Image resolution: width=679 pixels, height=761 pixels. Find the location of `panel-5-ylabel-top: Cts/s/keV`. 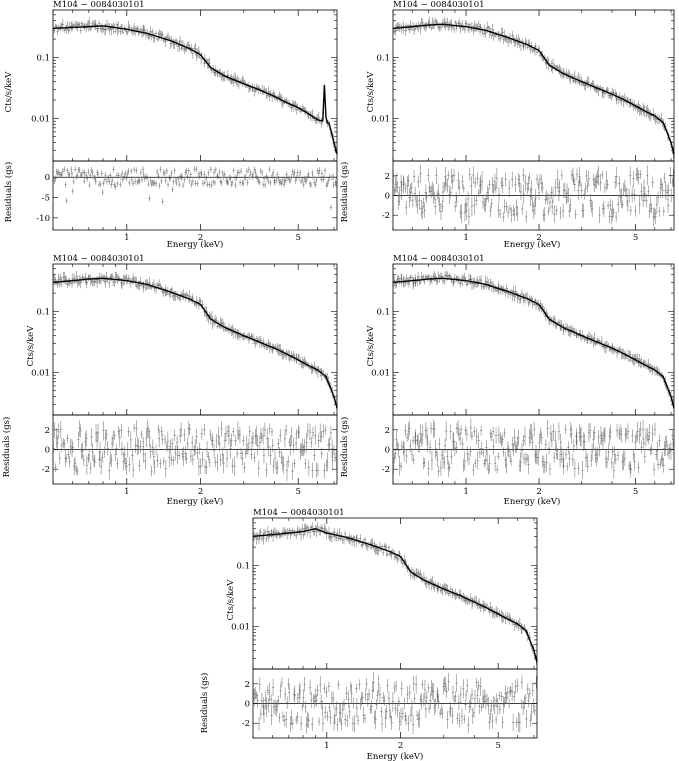

panel-5-ylabel-top: Cts/s/keV is located at coordinates (231, 600).